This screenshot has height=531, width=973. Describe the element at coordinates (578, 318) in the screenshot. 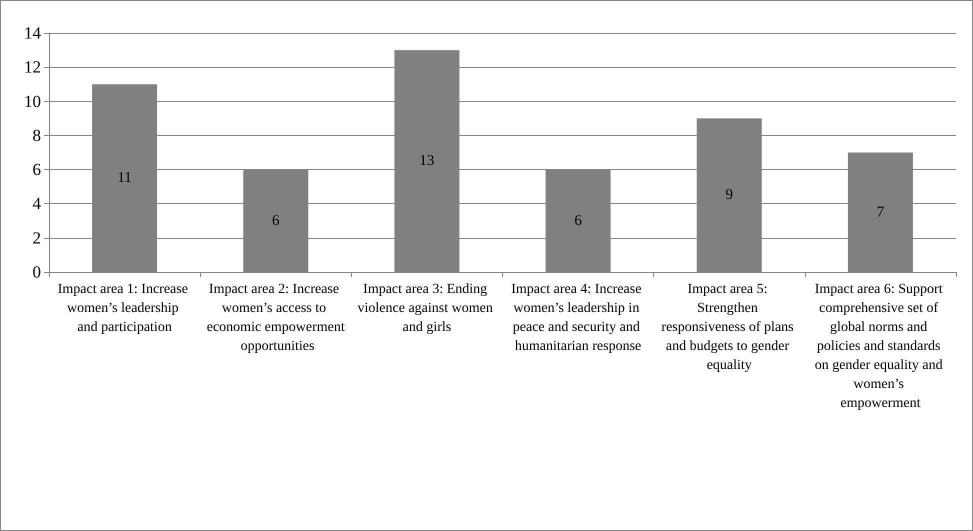

I see `x-tick-label: Impact area 4: Increase women’s leadership in peace and security and humanitarian response` at that location.